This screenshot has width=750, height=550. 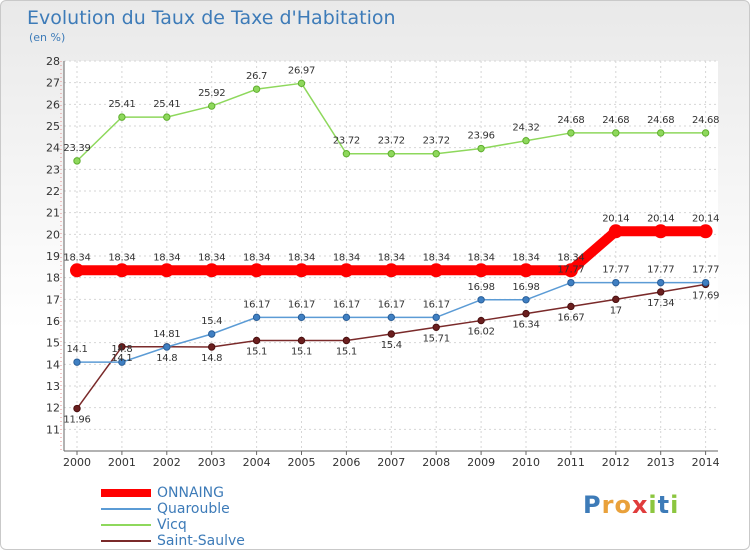 I want to click on data-label: 25.92, so click(x=211, y=93).